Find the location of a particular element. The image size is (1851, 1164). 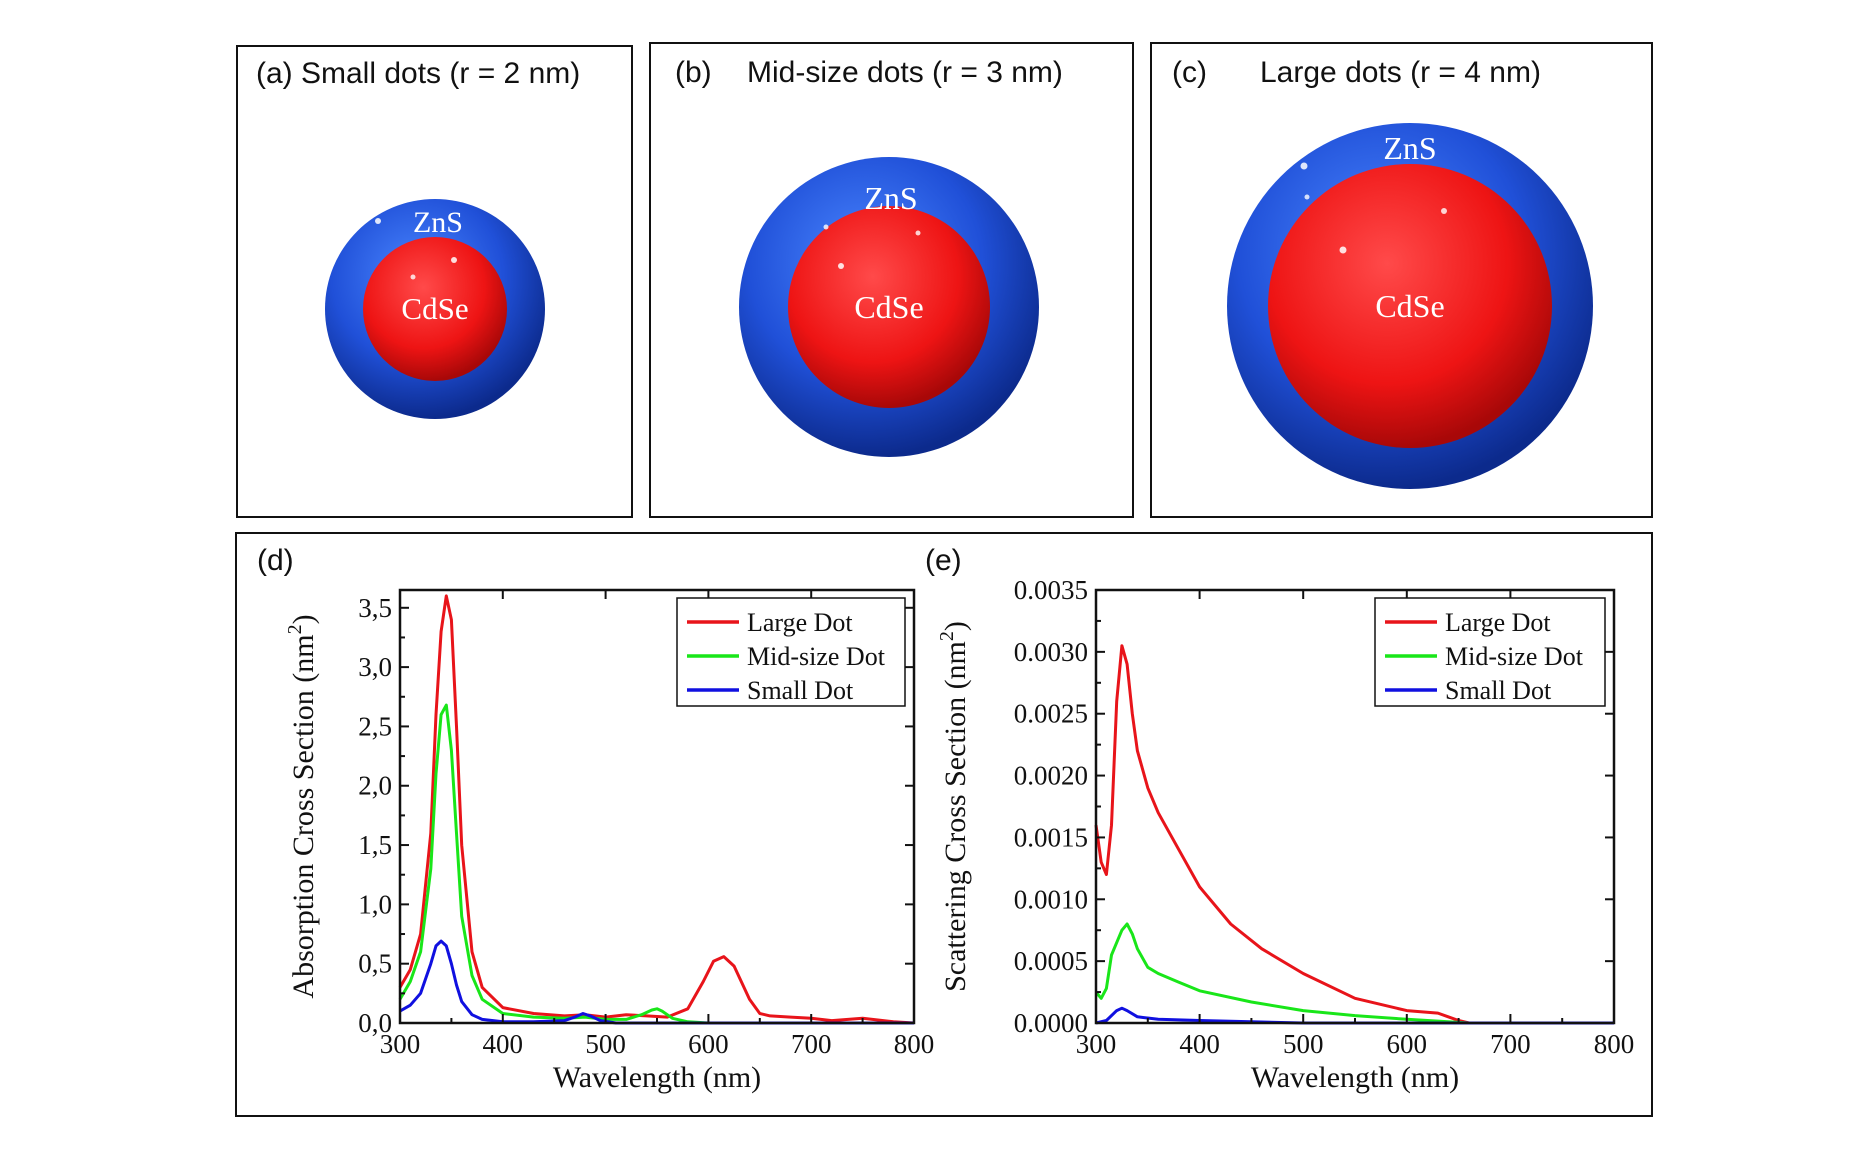

y-tick-label: 3,5 is located at coordinates (375, 608).